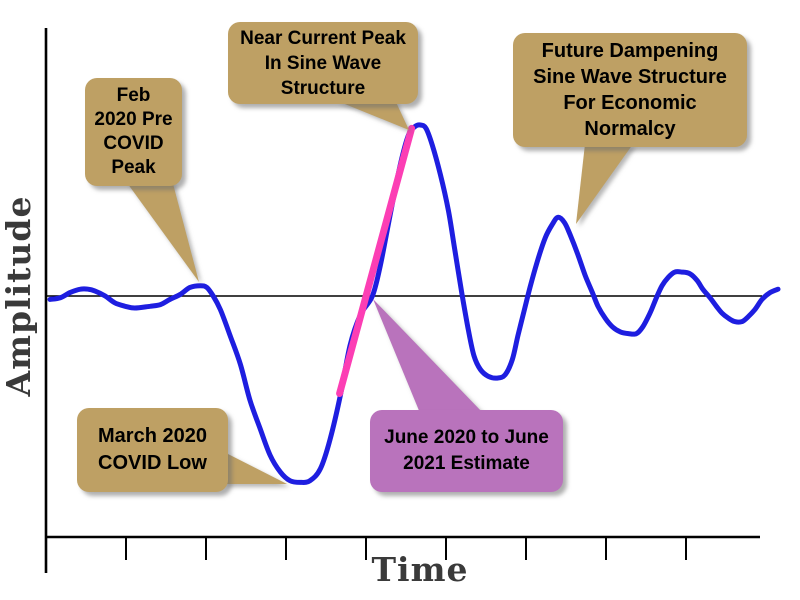  I want to click on estimate-segment-line, so click(376, 260).